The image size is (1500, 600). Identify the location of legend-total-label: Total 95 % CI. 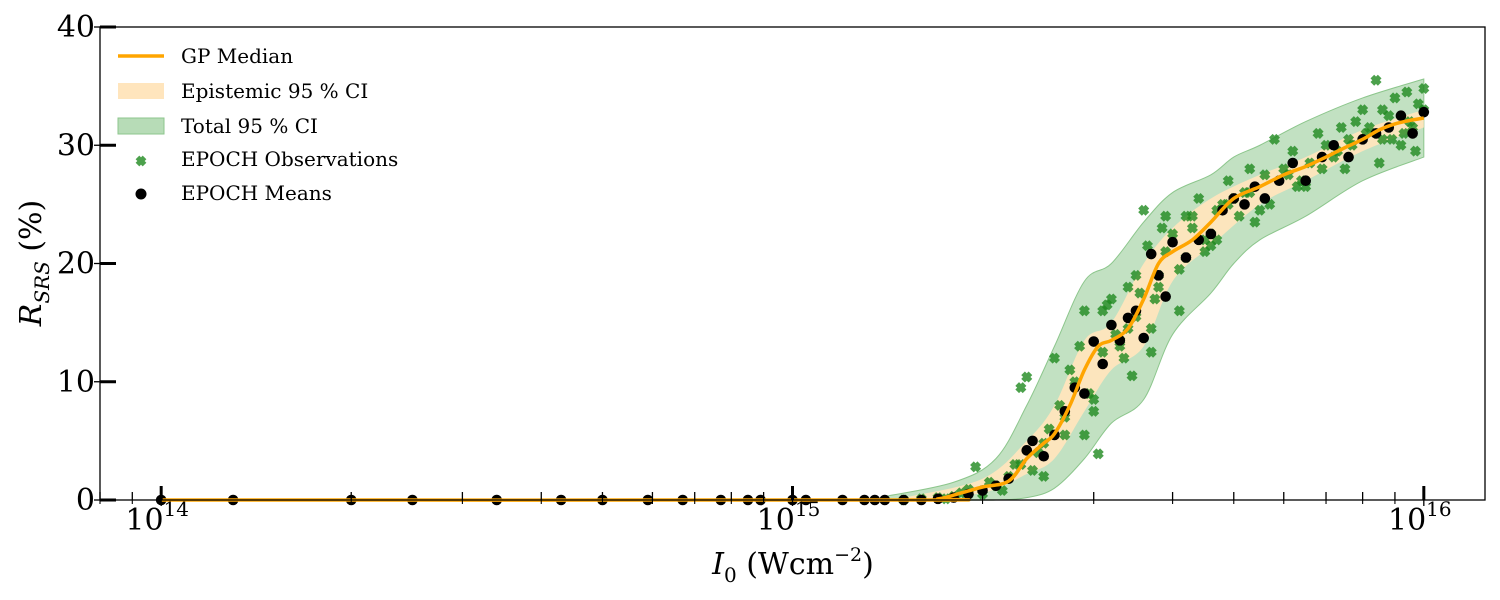
(249, 126).